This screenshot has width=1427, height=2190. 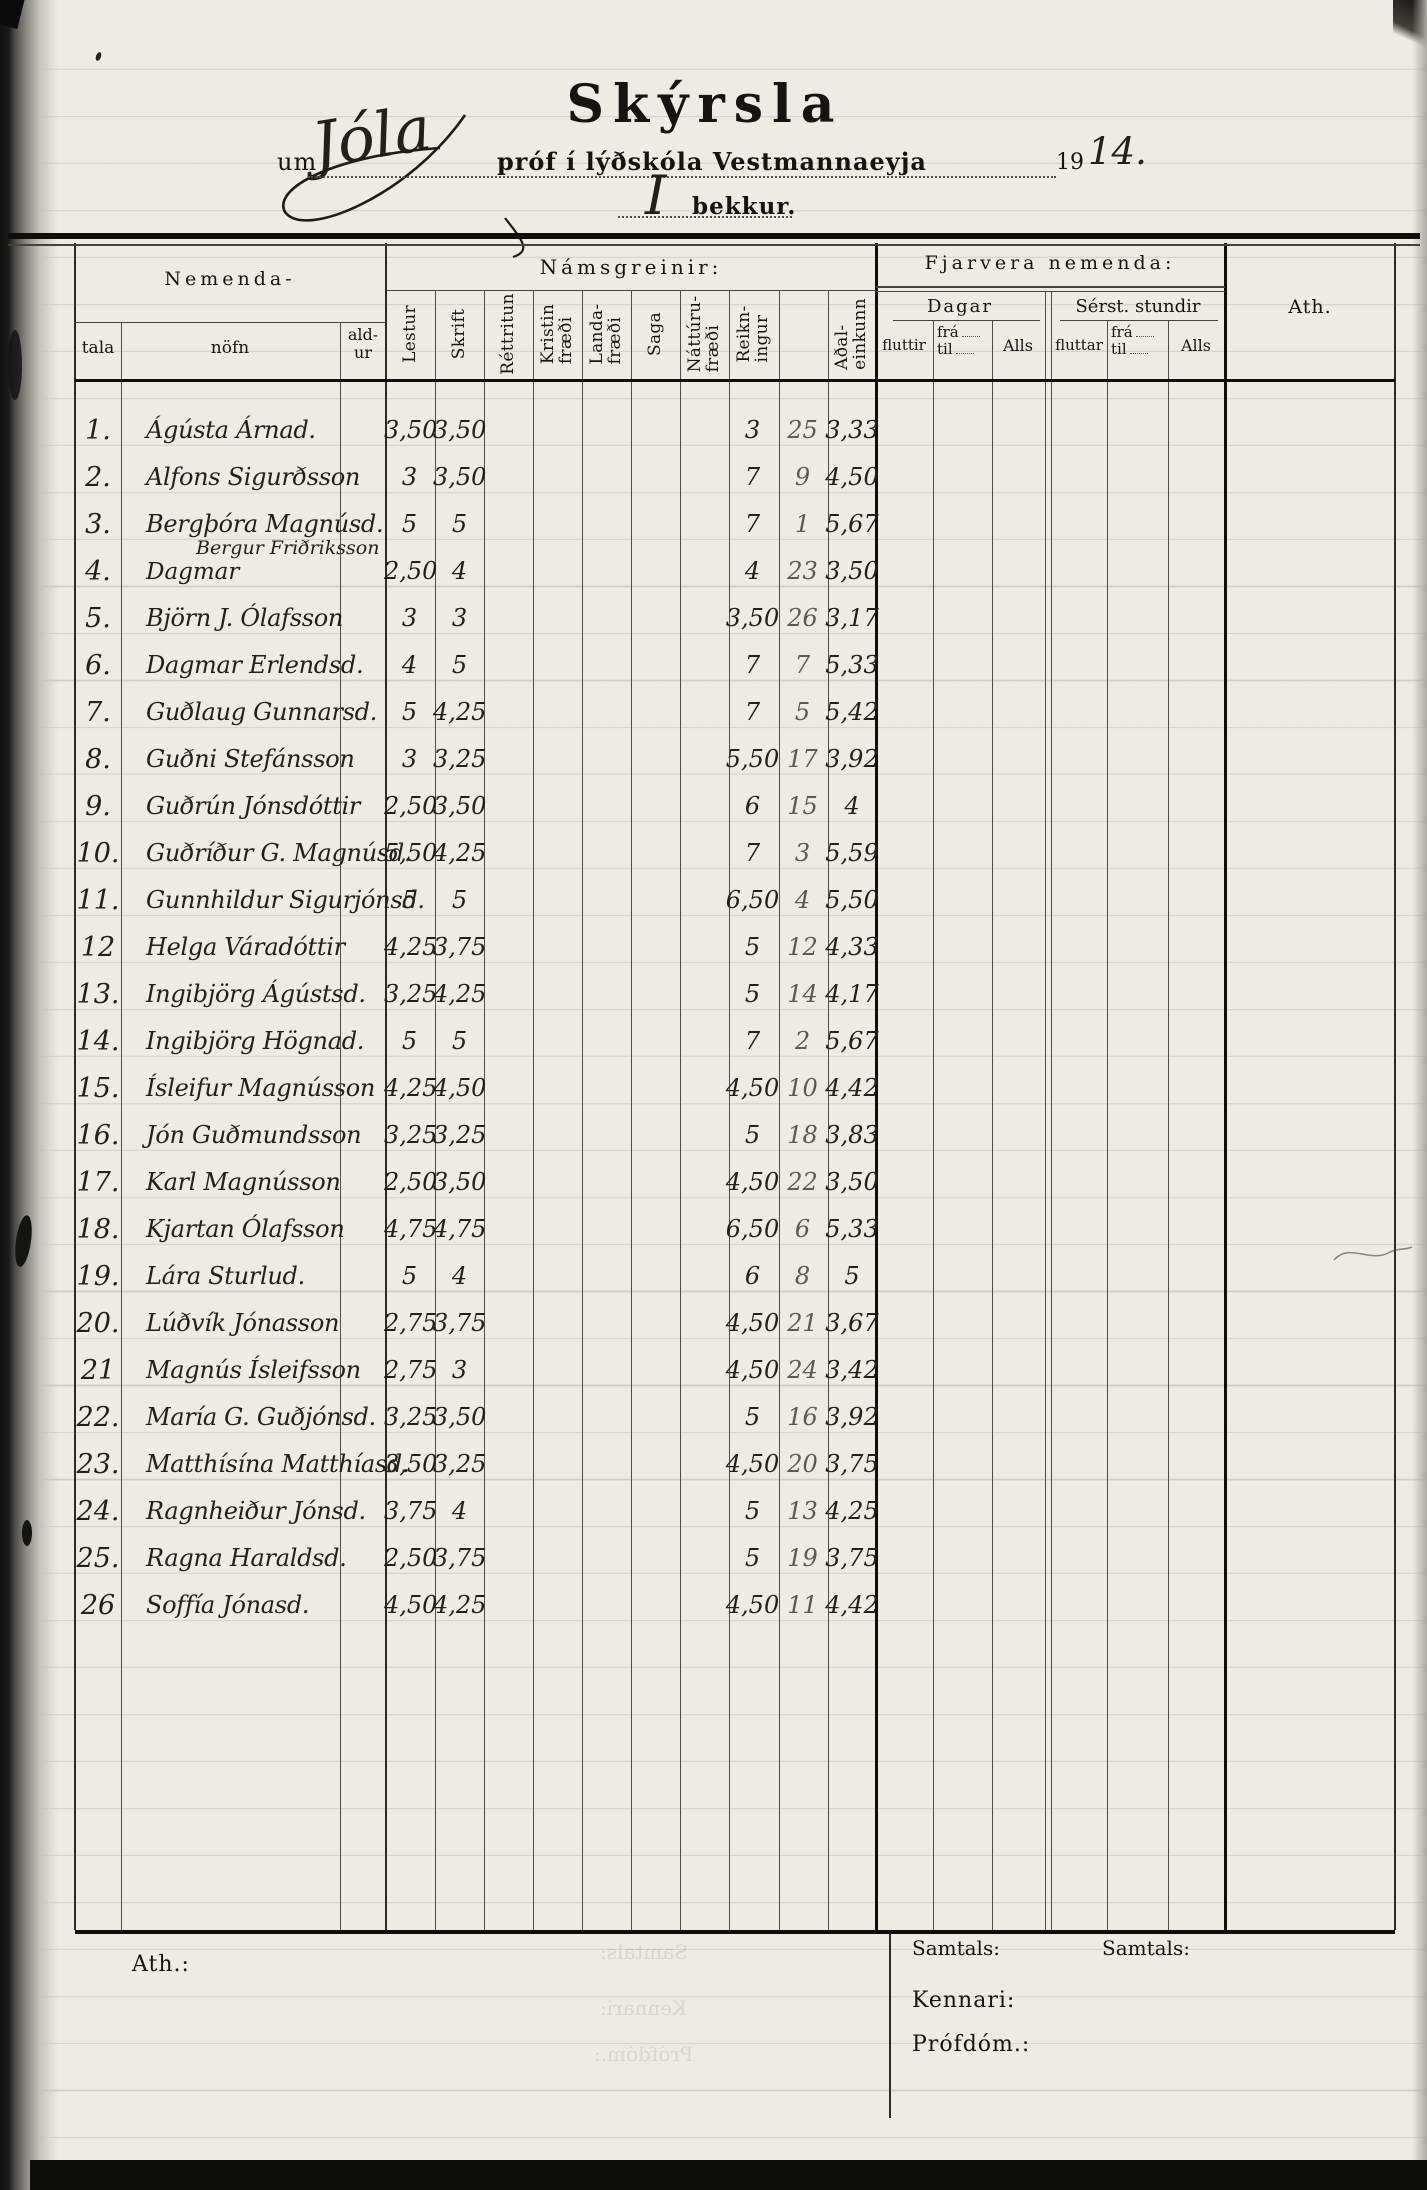 What do you see at coordinates (852, 1275) in the screenshot?
I see `grade-adaleinkunn: 5` at bounding box center [852, 1275].